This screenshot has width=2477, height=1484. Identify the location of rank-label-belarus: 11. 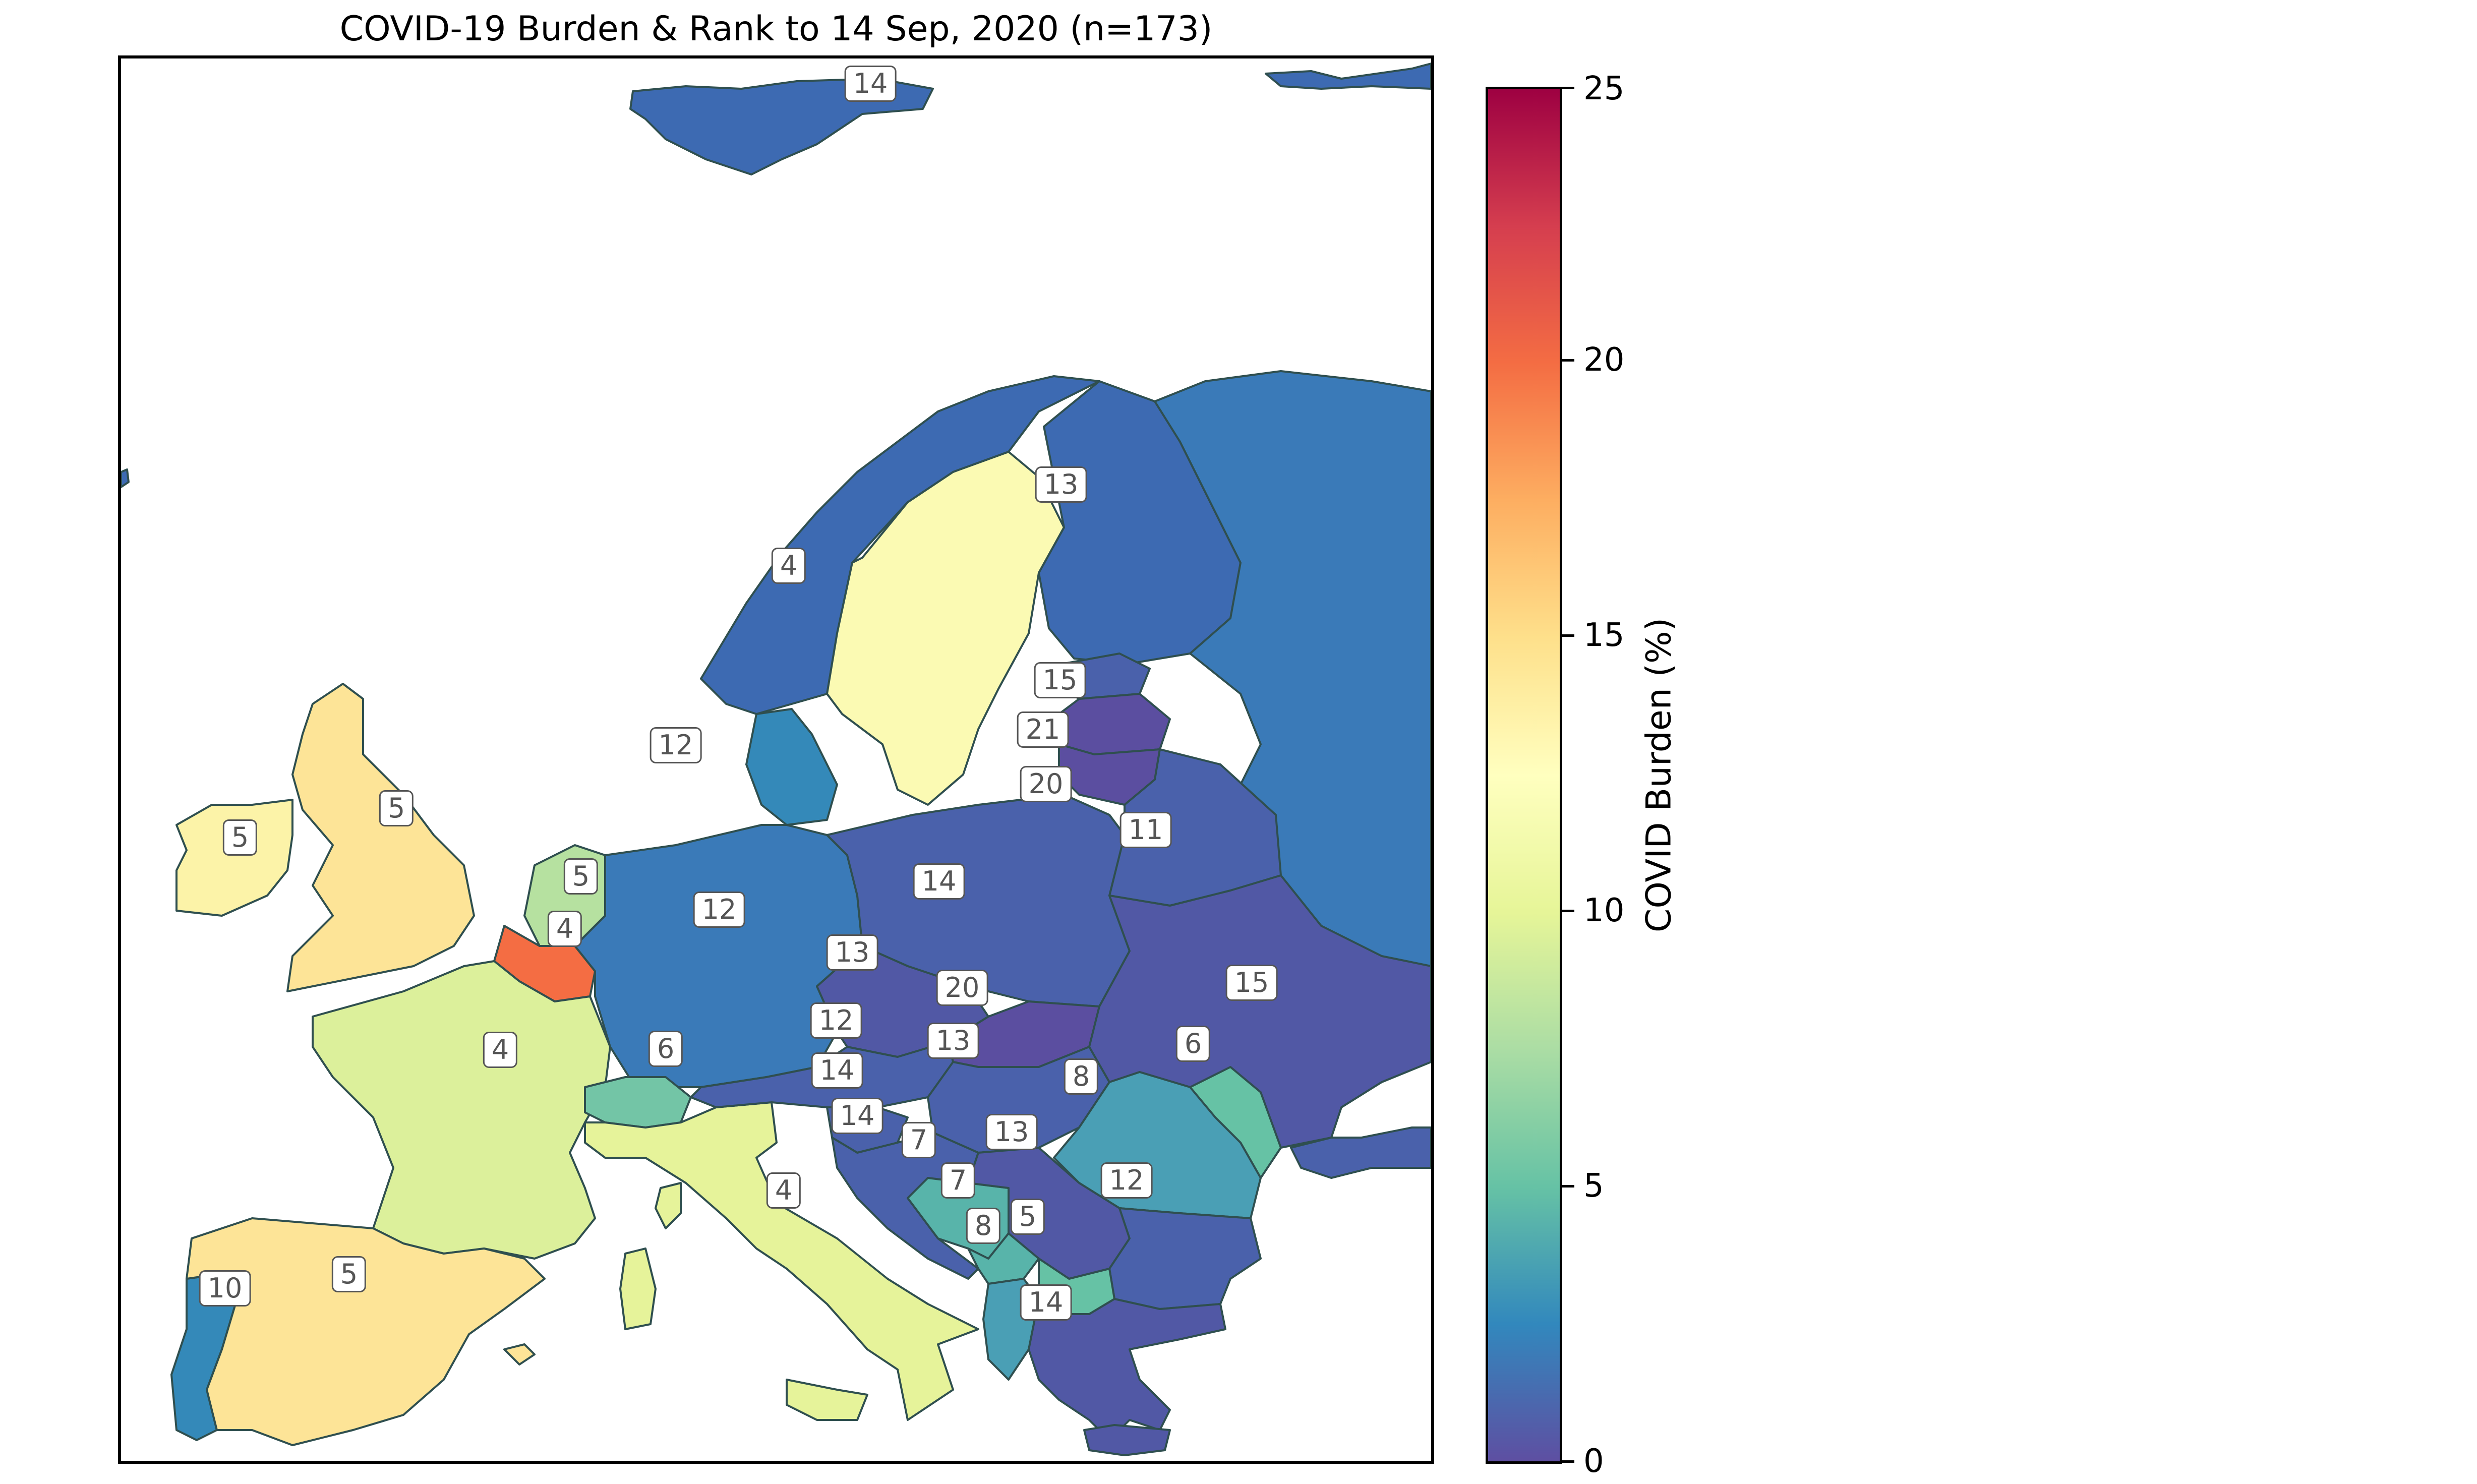
(1145, 830).